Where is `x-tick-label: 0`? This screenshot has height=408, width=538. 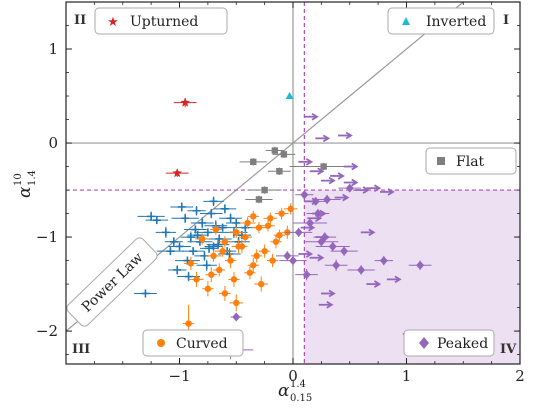
x-tick-label: 0 is located at coordinates (293, 376).